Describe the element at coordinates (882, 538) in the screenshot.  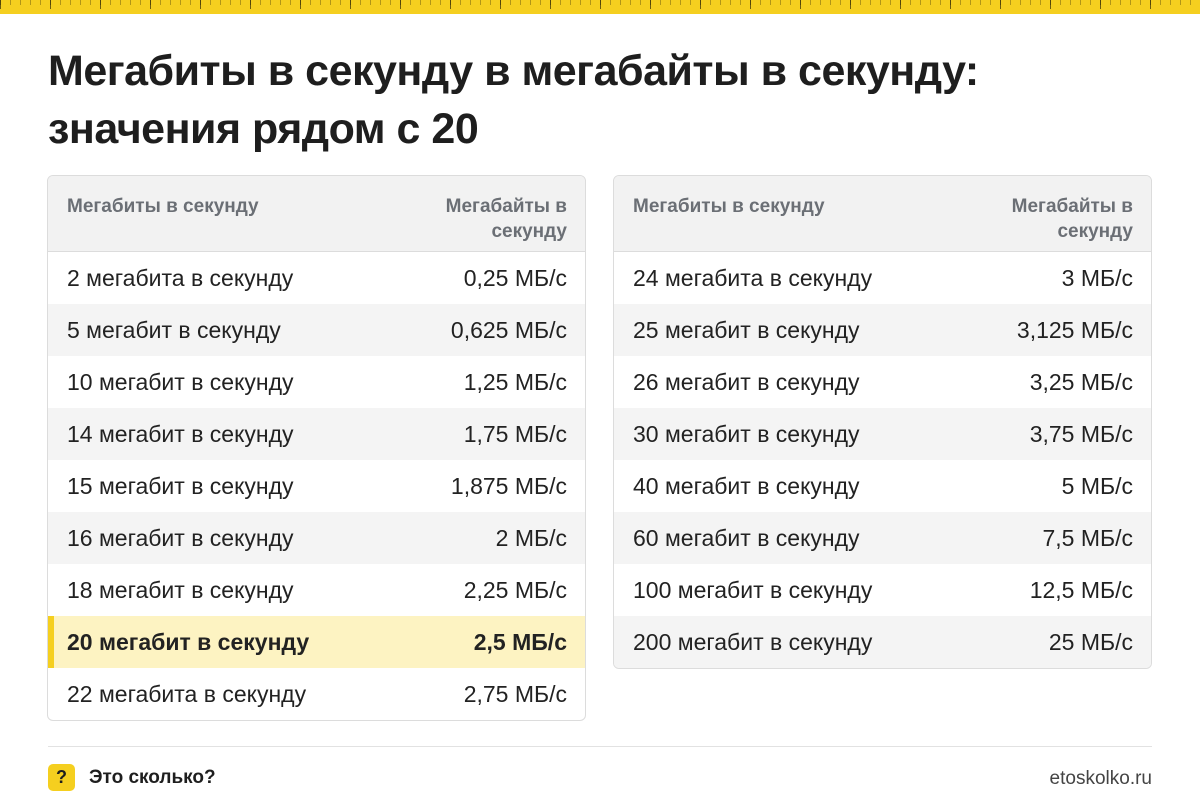
I see `table-row: 60 мегабит в секунду 7,5 МБ/с` at that location.